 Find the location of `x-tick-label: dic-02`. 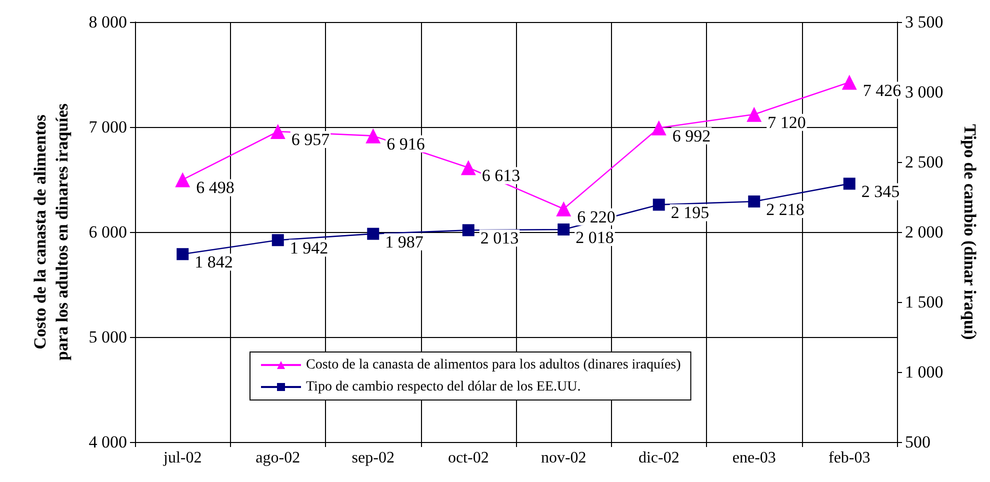

x-tick-label: dic-02 is located at coordinates (659, 458).